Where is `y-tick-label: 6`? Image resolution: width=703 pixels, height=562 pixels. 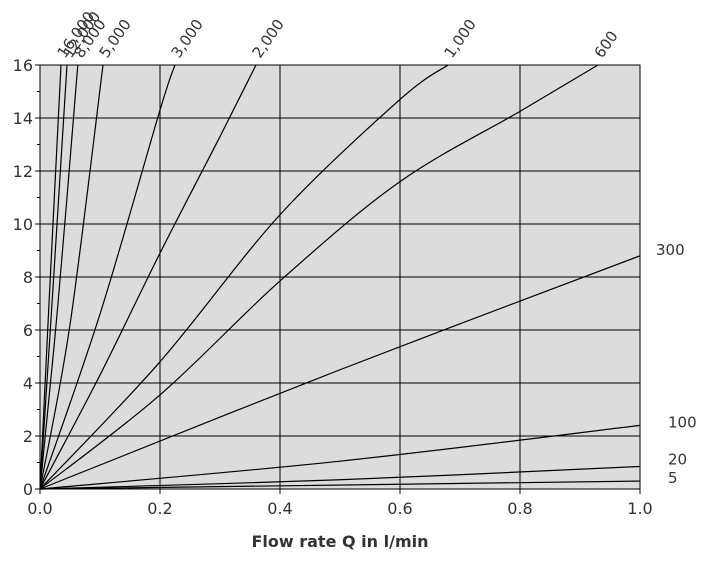
y-tick-label: 6 is located at coordinates (28, 330).